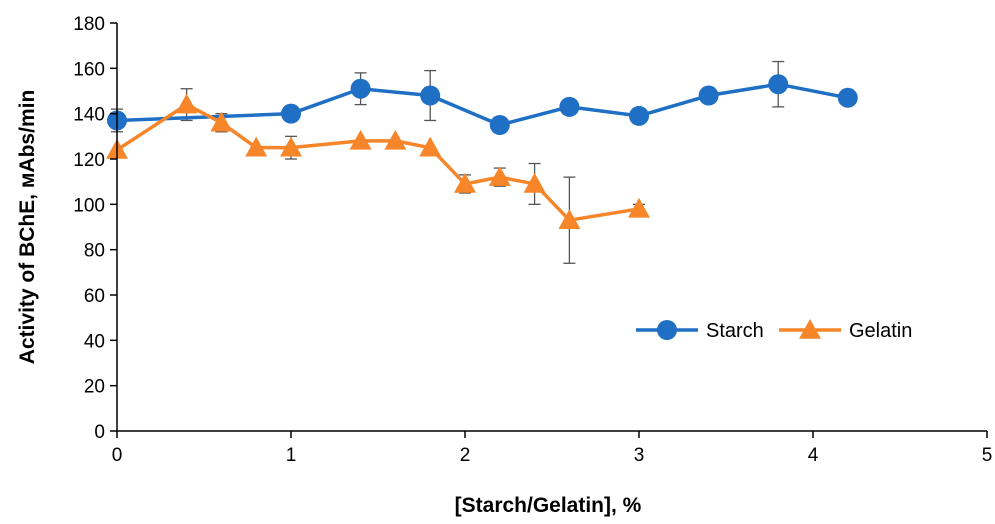  I want to click on x-tick-label: 4, so click(813, 455).